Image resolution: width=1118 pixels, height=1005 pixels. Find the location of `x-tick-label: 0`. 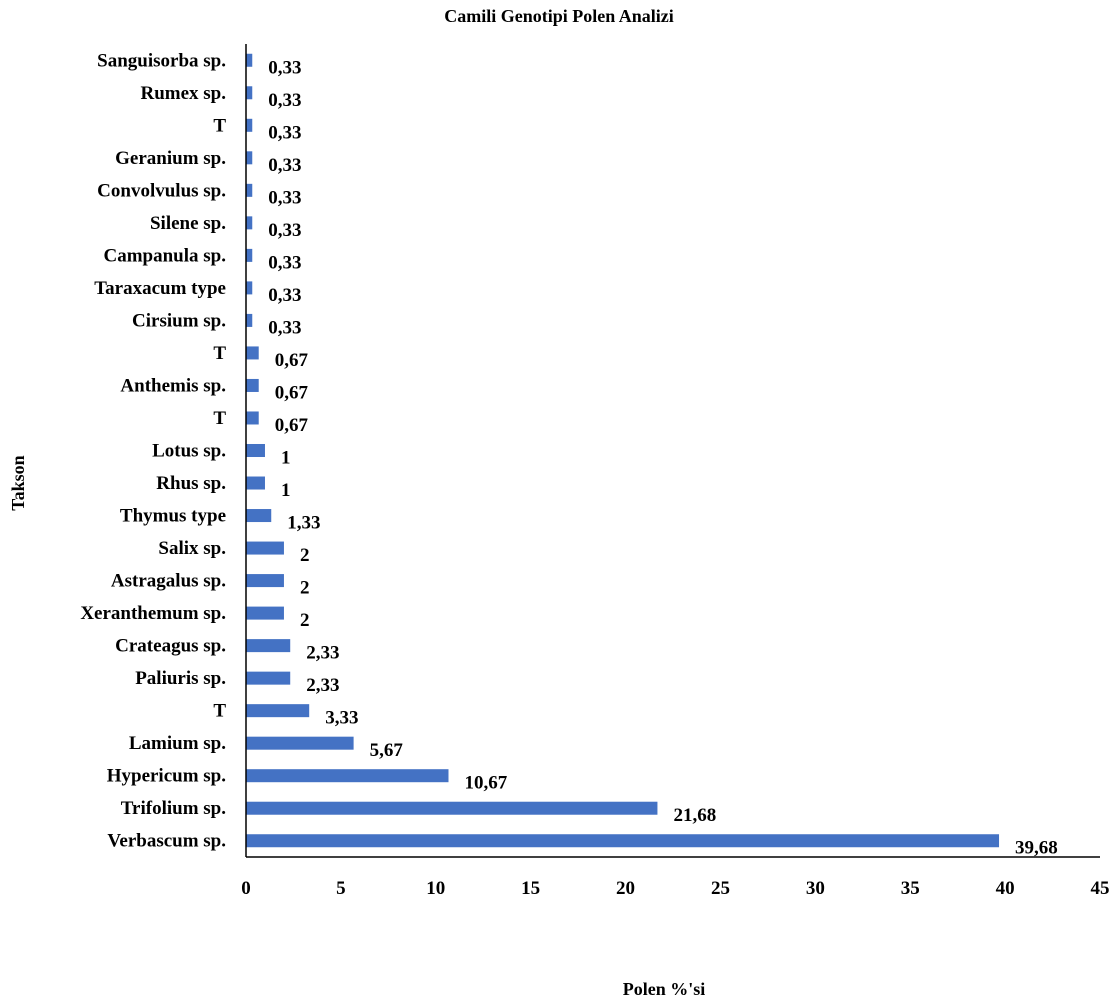

x-tick-label: 0 is located at coordinates (246, 888).